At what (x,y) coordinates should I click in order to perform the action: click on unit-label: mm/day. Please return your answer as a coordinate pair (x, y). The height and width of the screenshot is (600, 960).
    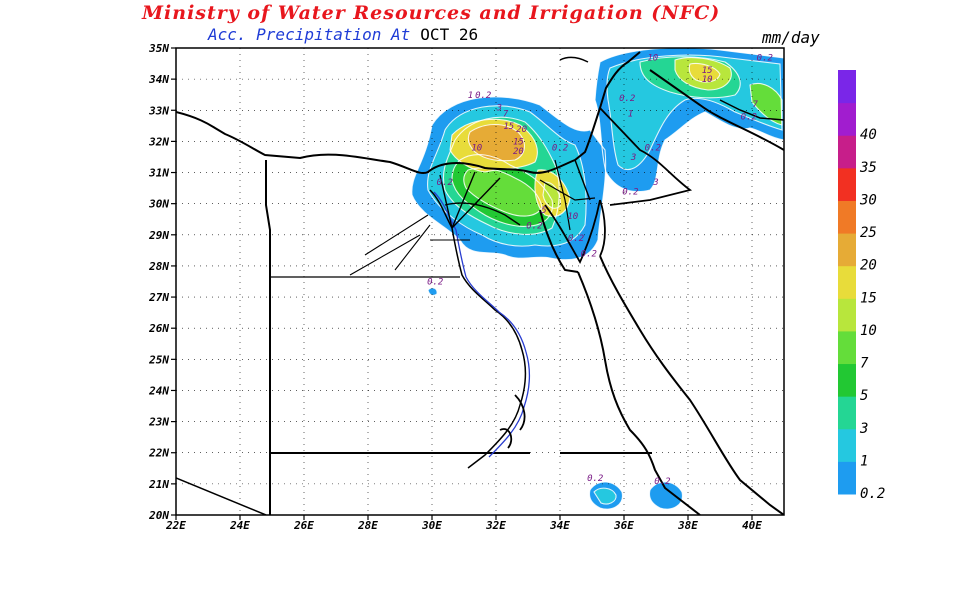
    Looking at the image, I should click on (791, 37).